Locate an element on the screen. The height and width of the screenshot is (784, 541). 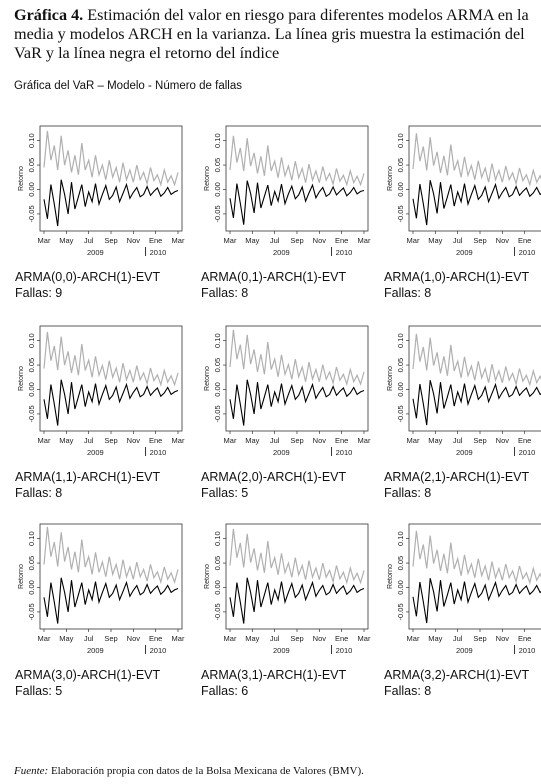
panel-caption: ARMA(3,1)-ARCH(1)-EVT Fallas: 6 is located at coordinates (273, 683).